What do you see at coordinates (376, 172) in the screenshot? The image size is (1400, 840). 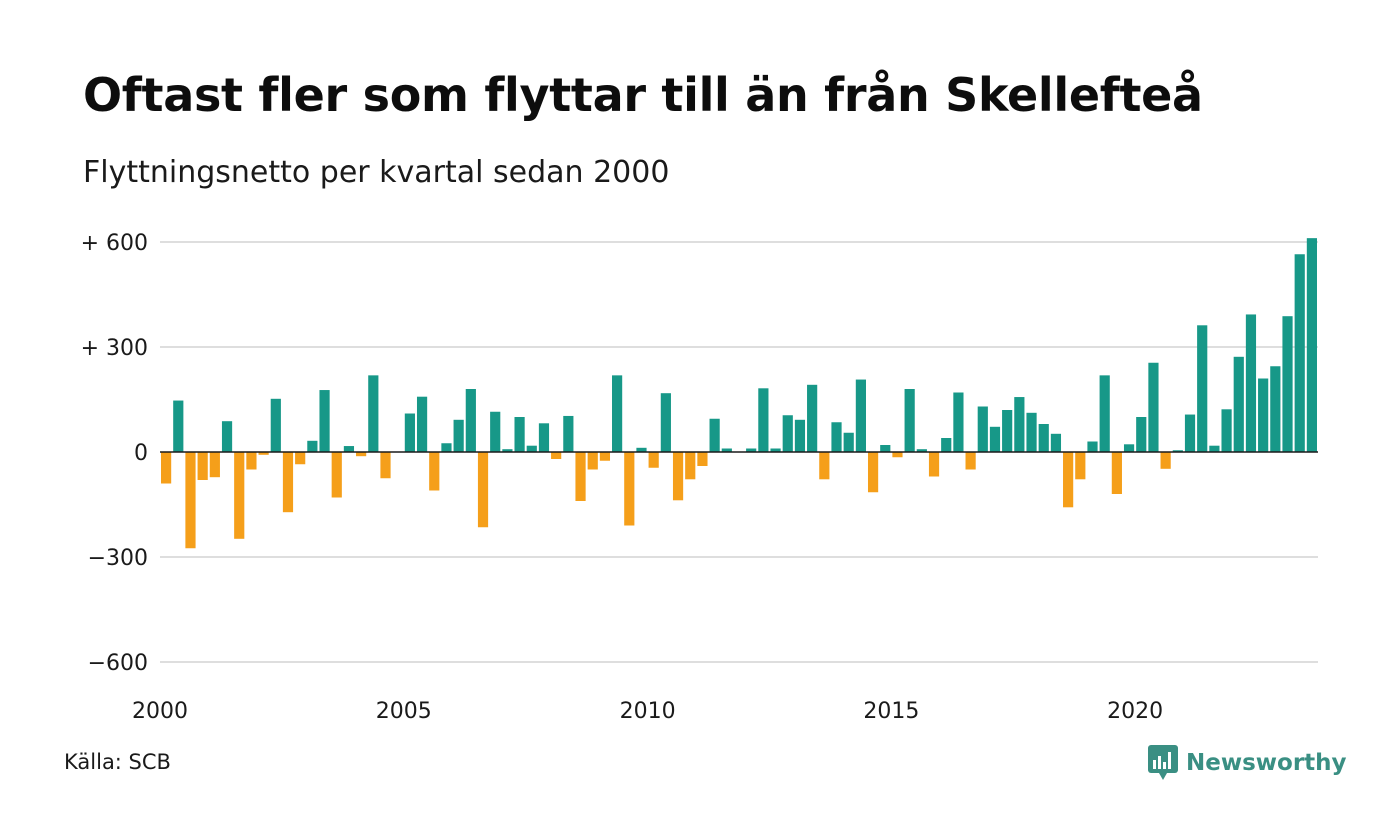 I see `chart-subtitle: Flyttningsnetto per kvartal sedan 2000` at bounding box center [376, 172].